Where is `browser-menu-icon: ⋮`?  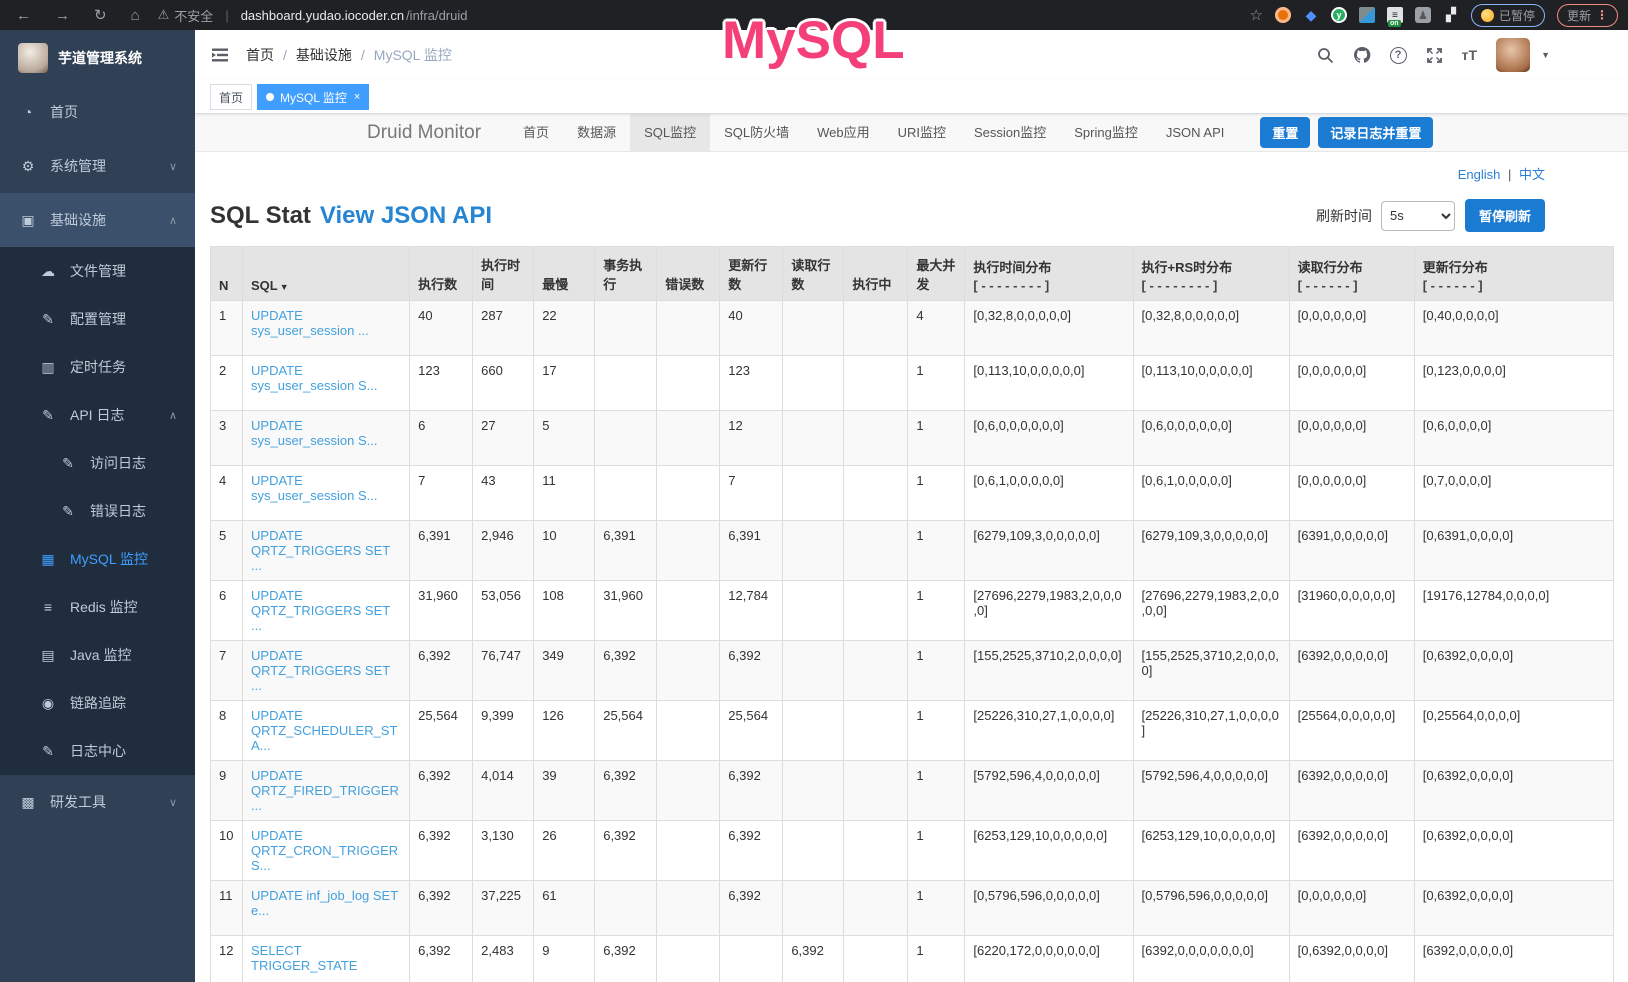
browser-menu-icon: ⋮ is located at coordinates (1602, 15).